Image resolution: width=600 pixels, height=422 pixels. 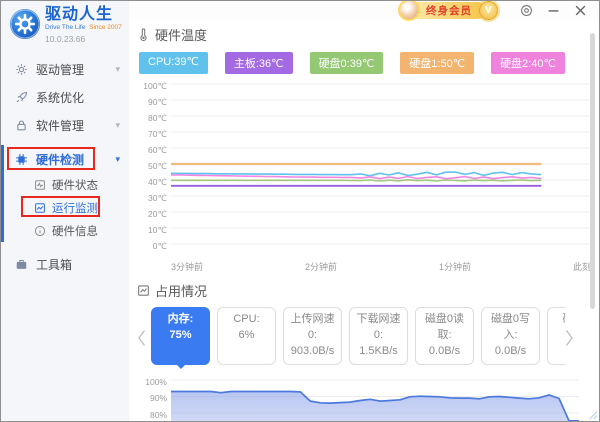 I want to click on scrollbar, so click(x=592, y=171).